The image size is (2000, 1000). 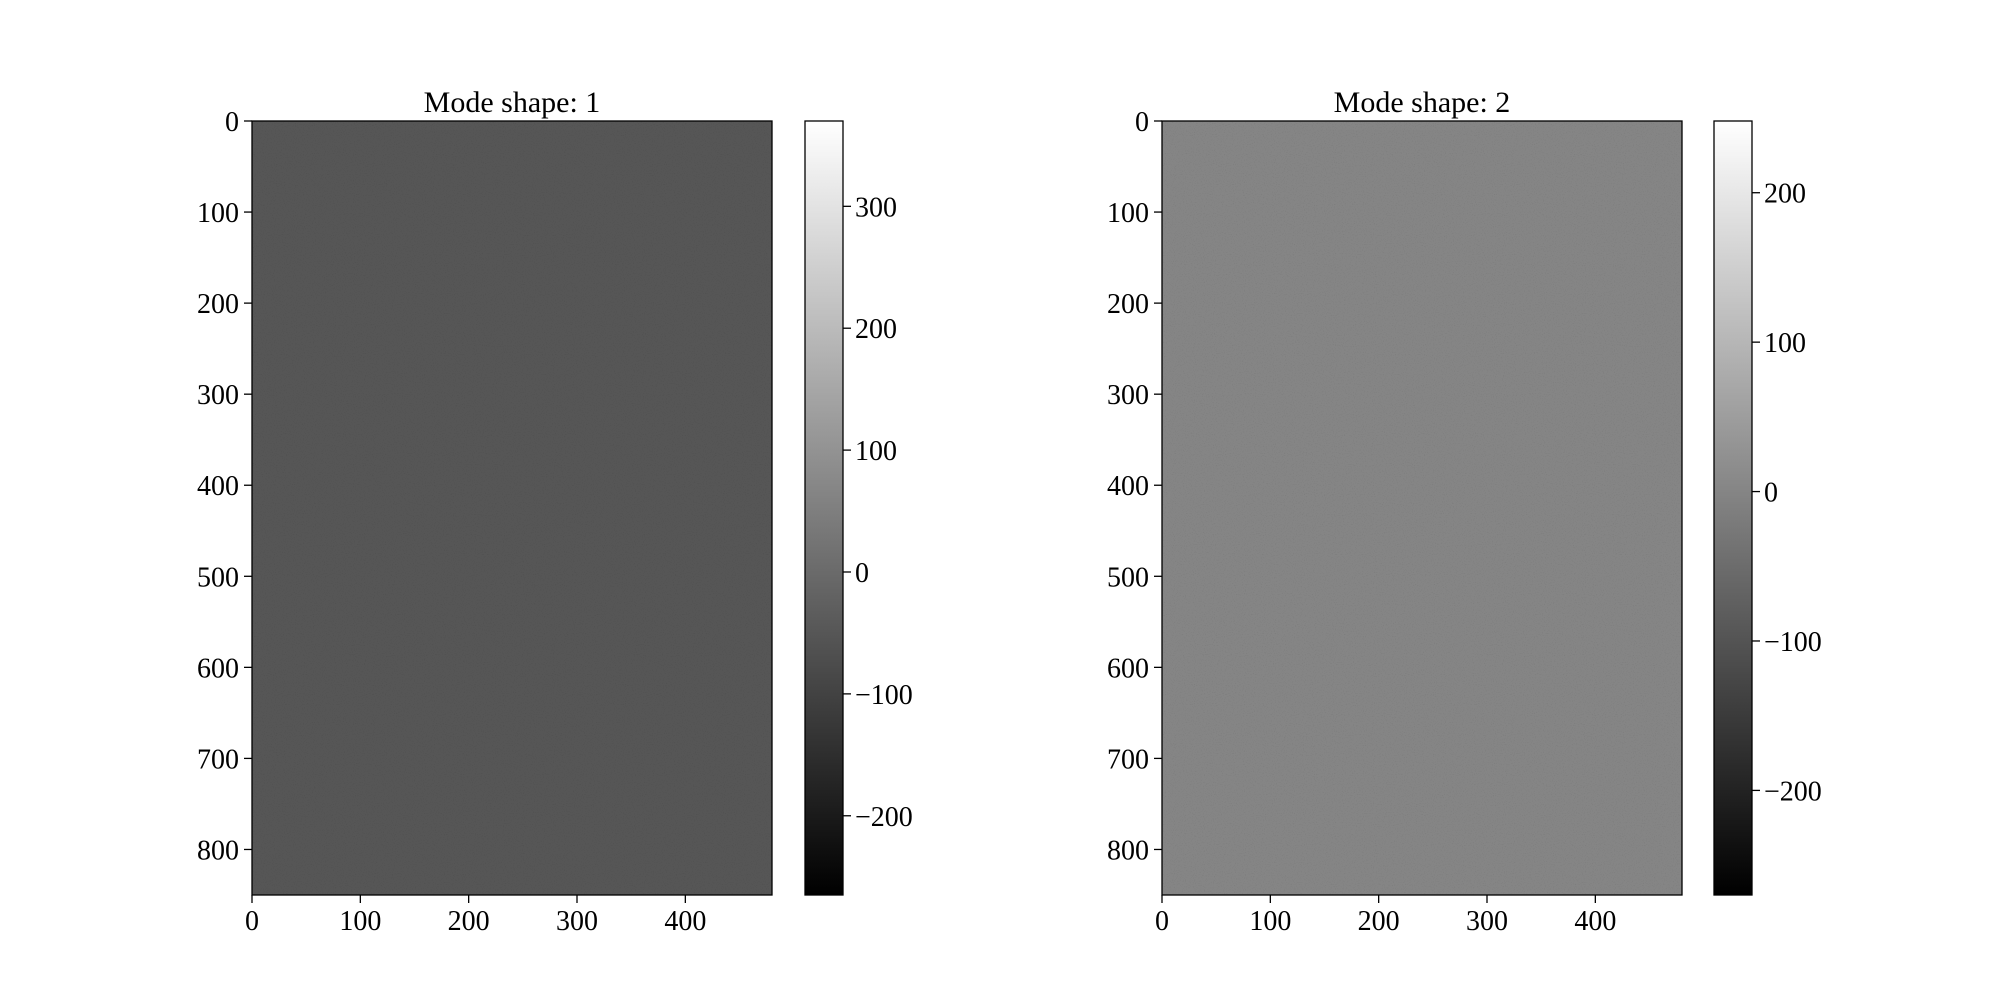 I want to click on mode-shape-2-colorbar-tick-label: 0, so click(x=1771, y=493).